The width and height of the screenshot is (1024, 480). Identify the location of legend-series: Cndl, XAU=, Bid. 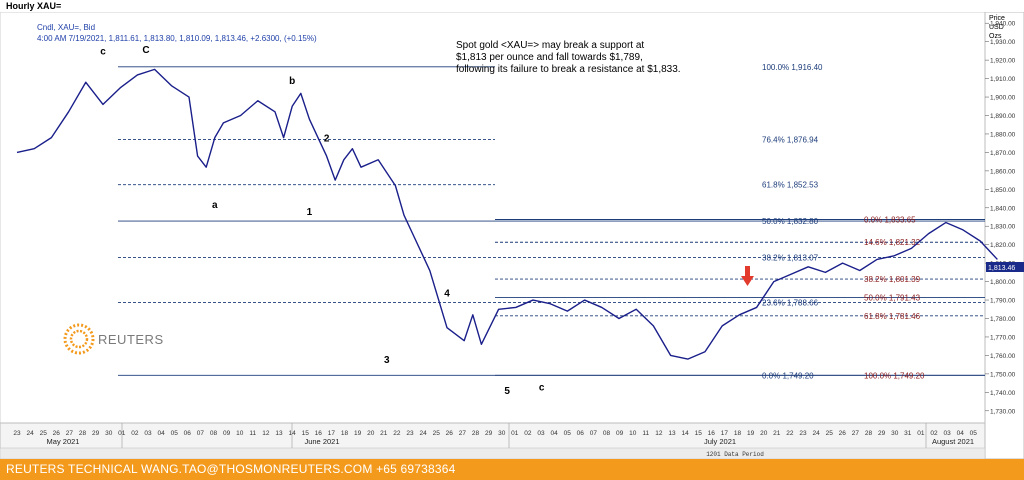
(66, 27).